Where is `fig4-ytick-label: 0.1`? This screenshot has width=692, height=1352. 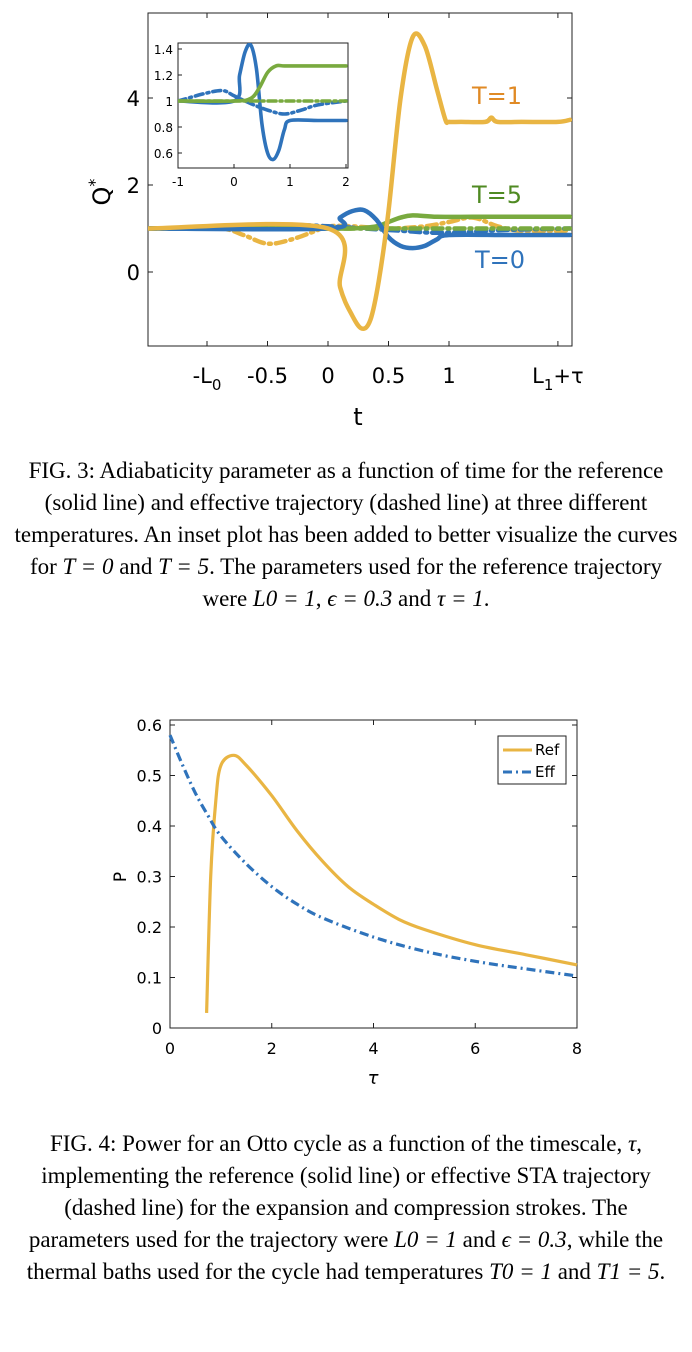 fig4-ytick-label: 0.1 is located at coordinates (149, 978).